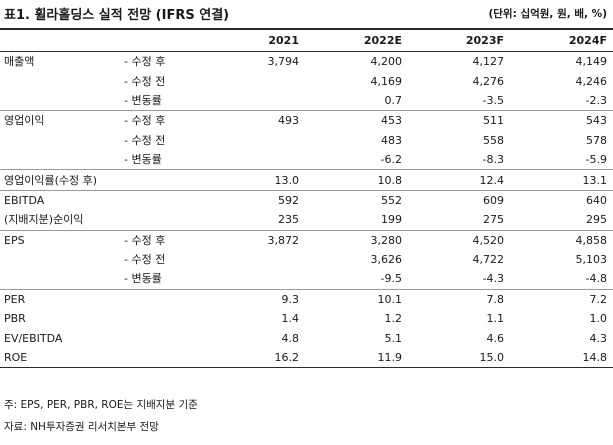  Describe the element at coordinates (591, 62) in the screenshot. I see `cell-value: 4,149` at that location.